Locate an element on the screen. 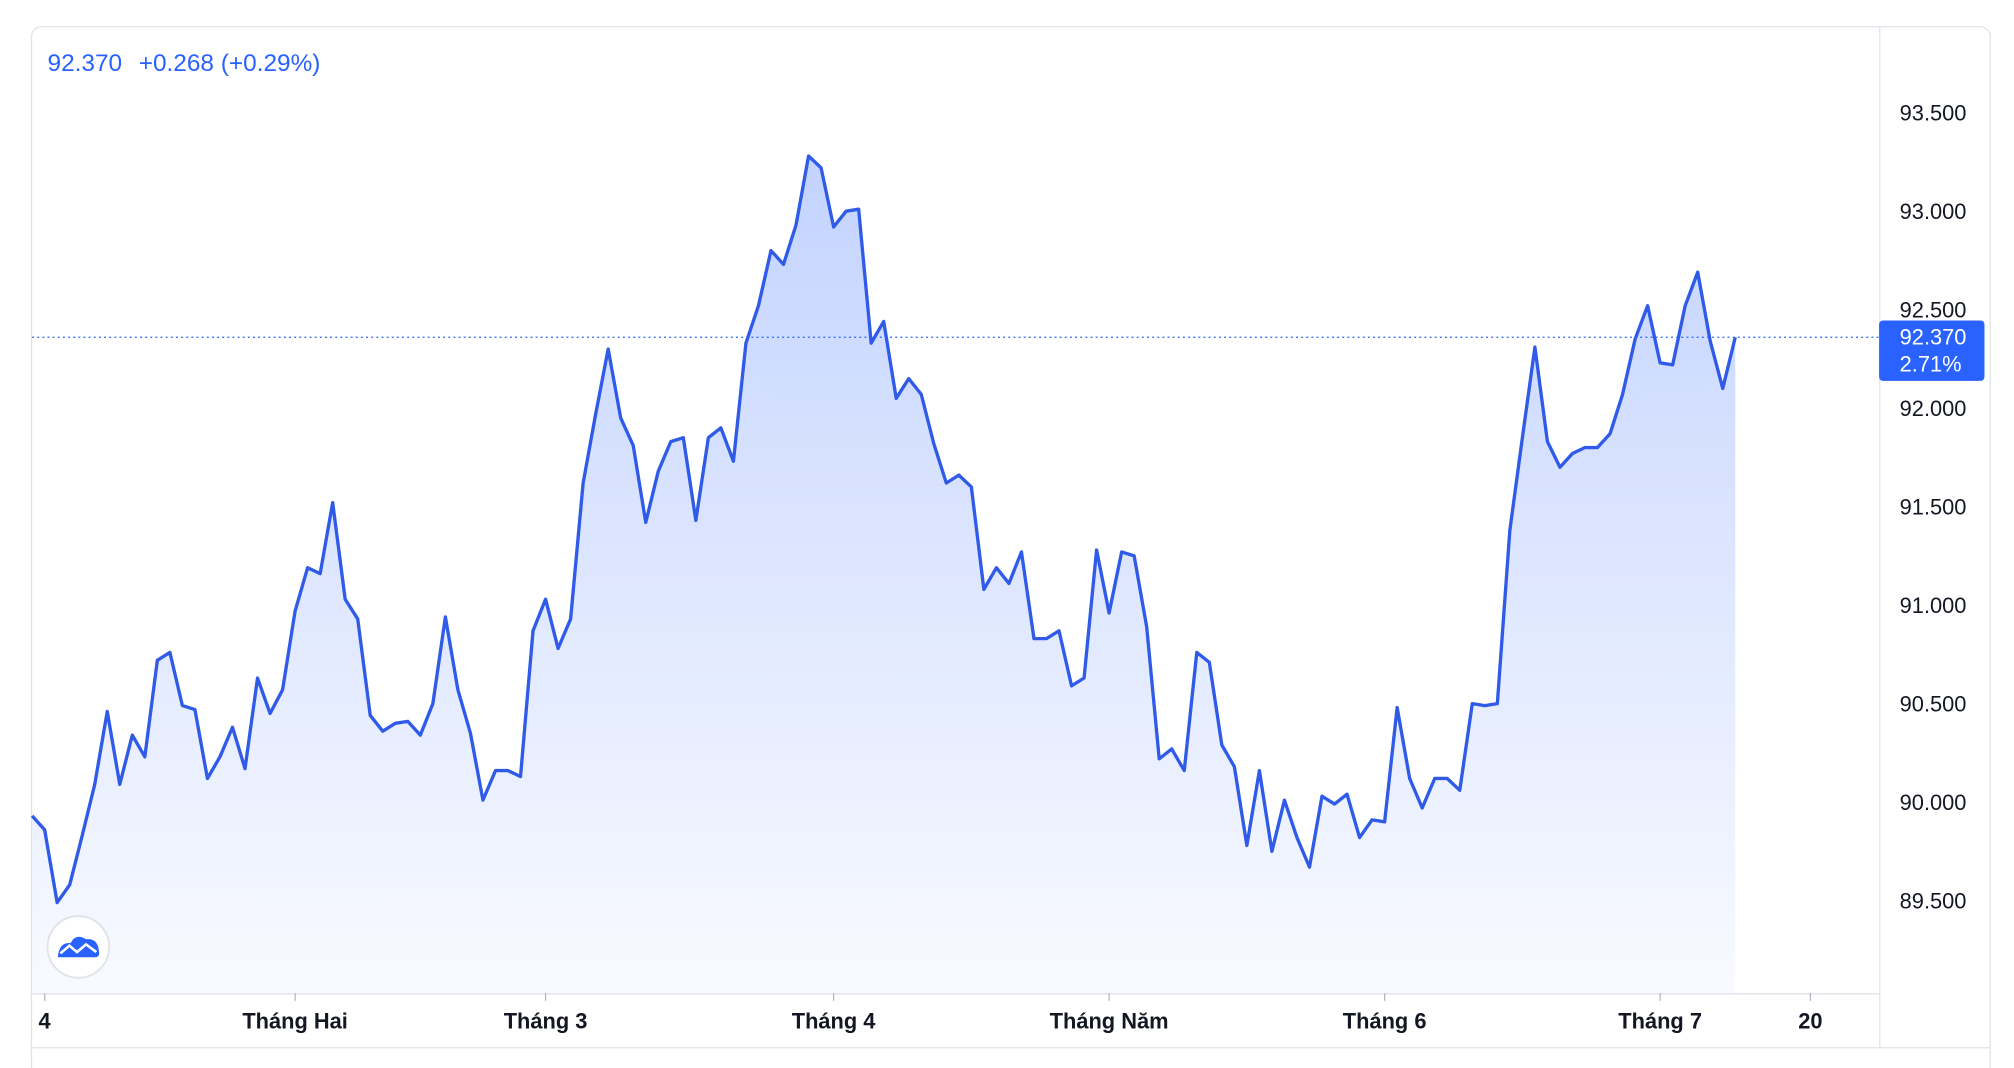 The image size is (2014, 1068). x-tick-label: Tháng 6 is located at coordinates (1385, 1020).